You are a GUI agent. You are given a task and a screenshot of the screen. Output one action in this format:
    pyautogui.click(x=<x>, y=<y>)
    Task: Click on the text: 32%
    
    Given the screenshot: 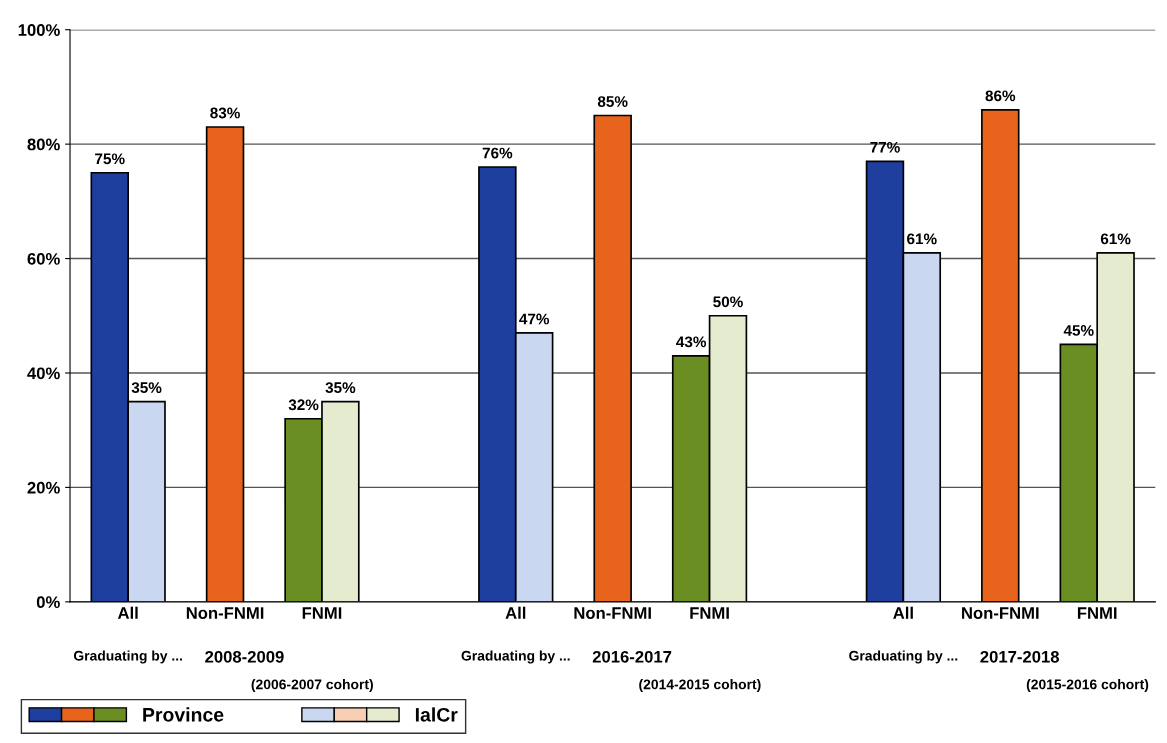 What is the action you would take?
    pyautogui.click(x=303, y=405)
    